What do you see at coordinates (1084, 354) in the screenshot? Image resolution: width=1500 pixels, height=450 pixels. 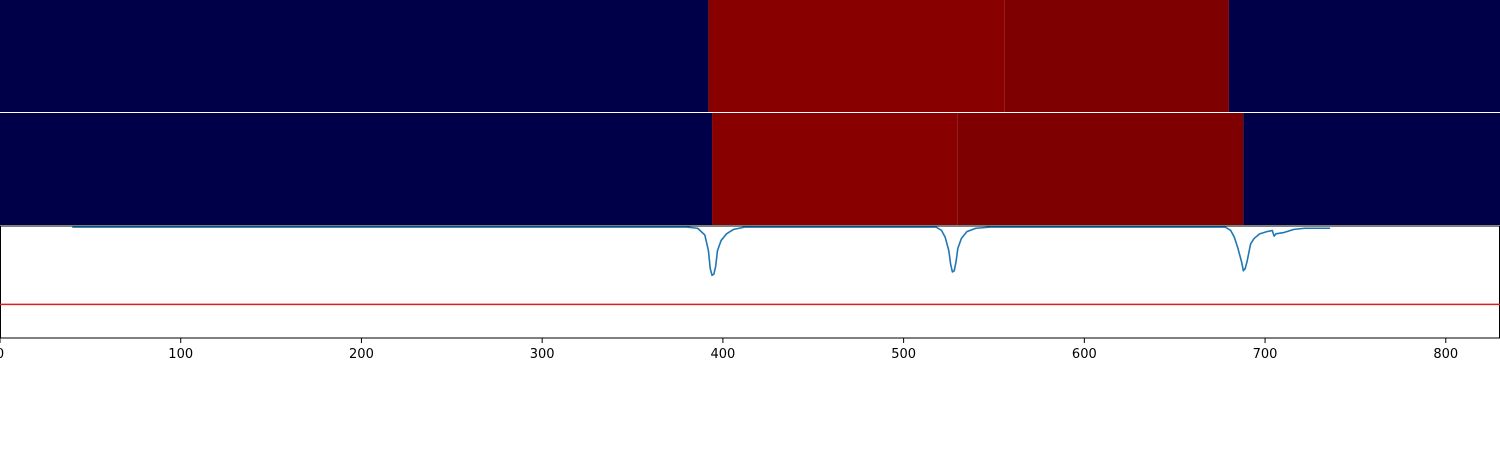 I see `x-tick-label-600: 600` at bounding box center [1084, 354].